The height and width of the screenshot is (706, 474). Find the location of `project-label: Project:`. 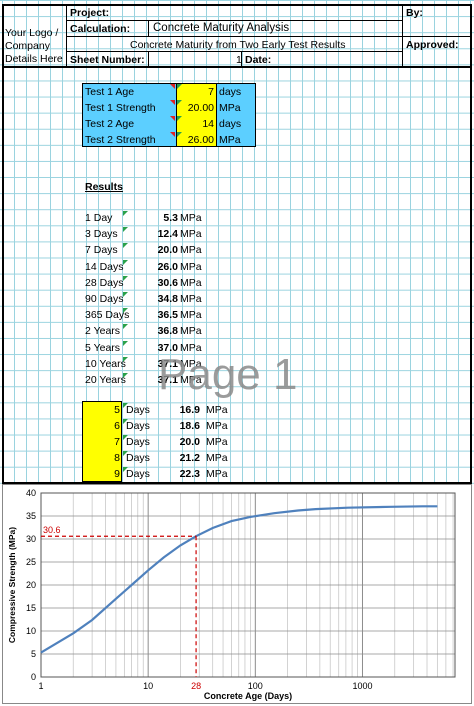

project-label: Project: is located at coordinates (90, 13).